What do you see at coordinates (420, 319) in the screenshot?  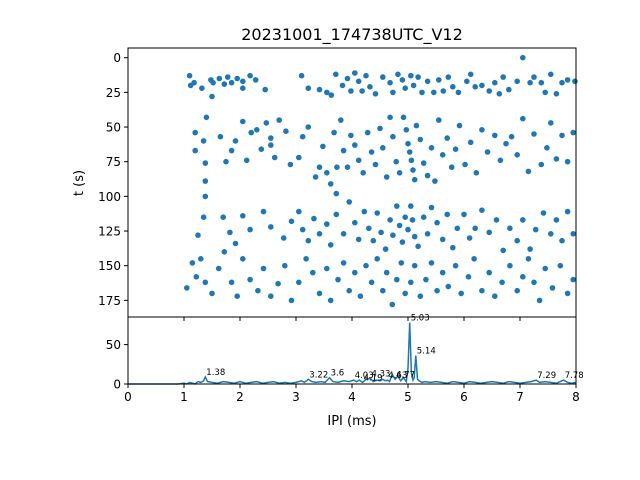 I see `peak-label: 5.03` at bounding box center [420, 319].